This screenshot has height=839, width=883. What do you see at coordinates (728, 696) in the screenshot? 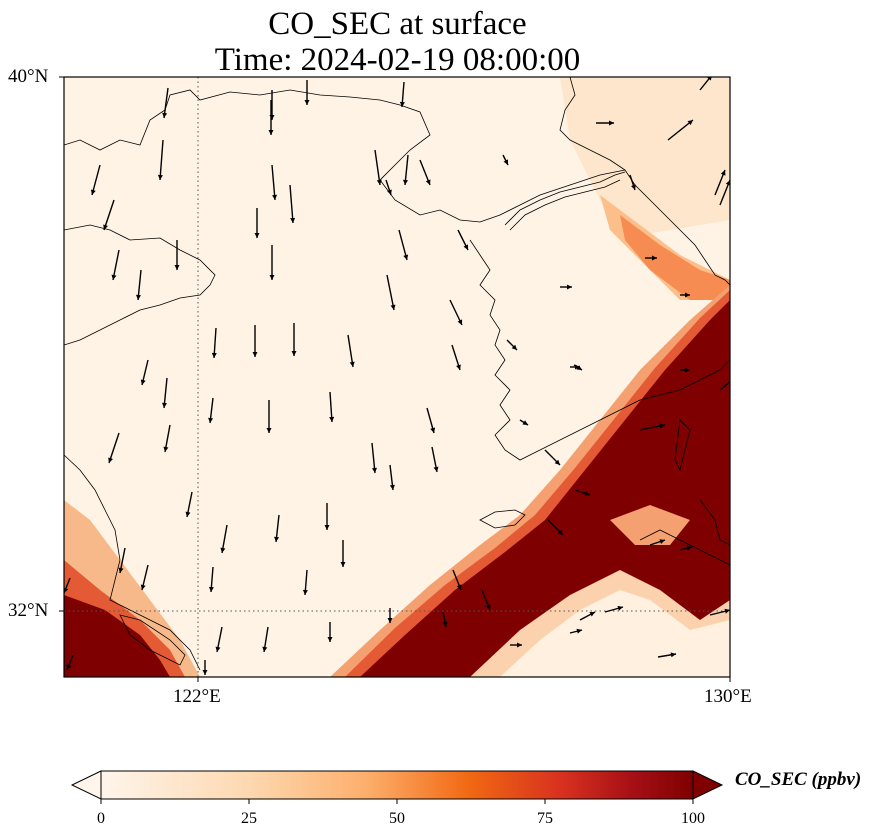
I see `lon-label-130: 130°E` at bounding box center [728, 696].